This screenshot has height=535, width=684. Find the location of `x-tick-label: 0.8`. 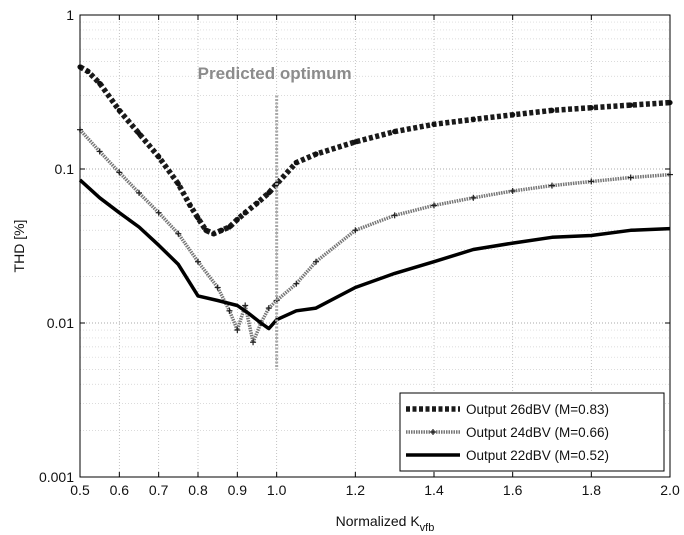

x-tick-label: 0.8 is located at coordinates (198, 490).